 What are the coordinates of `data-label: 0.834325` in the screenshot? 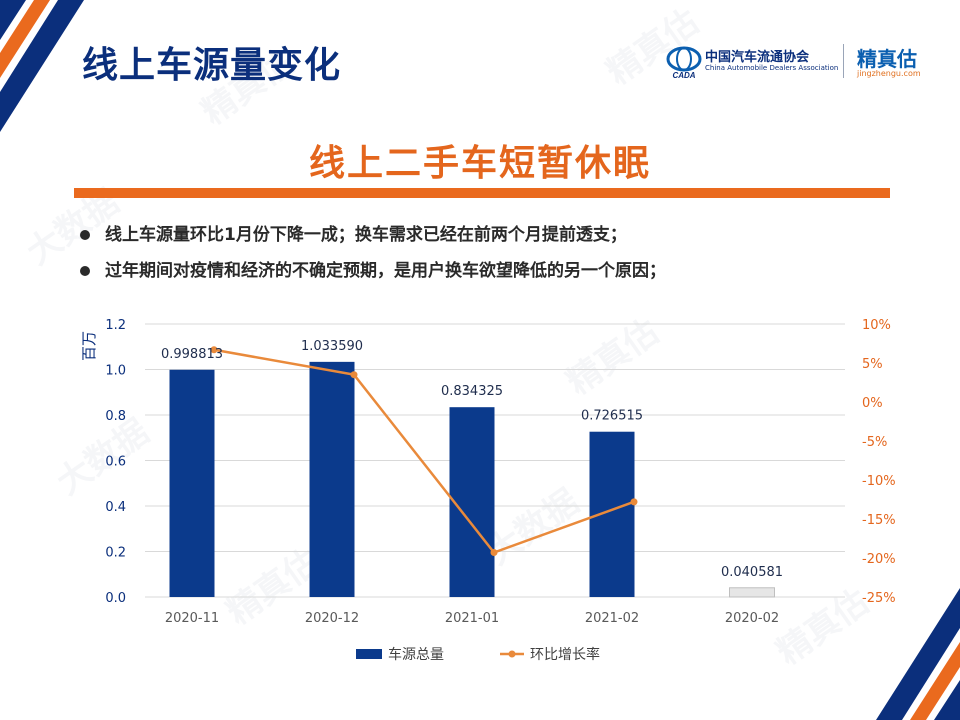 It's located at (472, 391).